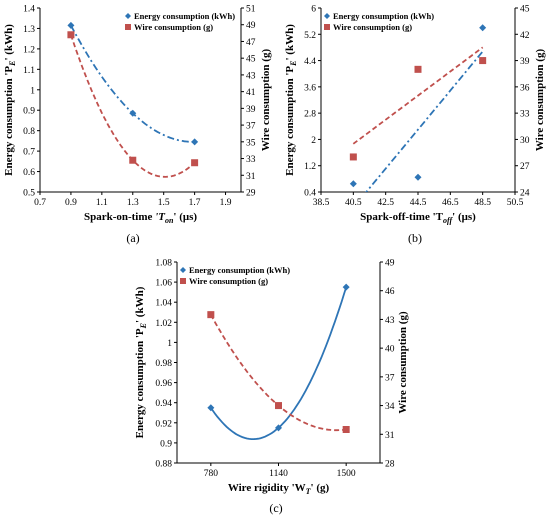 Image resolution: width=550 pixels, height=519 pixels. Describe the element at coordinates (310, 62) in the screenshot. I see `y-tick-label: 4.4` at that location.